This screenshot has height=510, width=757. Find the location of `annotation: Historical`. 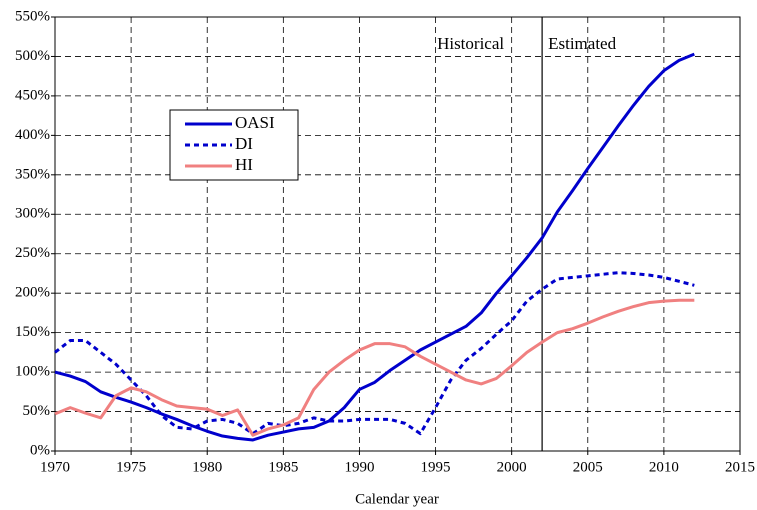

annotation: Historical is located at coordinates (470, 43).